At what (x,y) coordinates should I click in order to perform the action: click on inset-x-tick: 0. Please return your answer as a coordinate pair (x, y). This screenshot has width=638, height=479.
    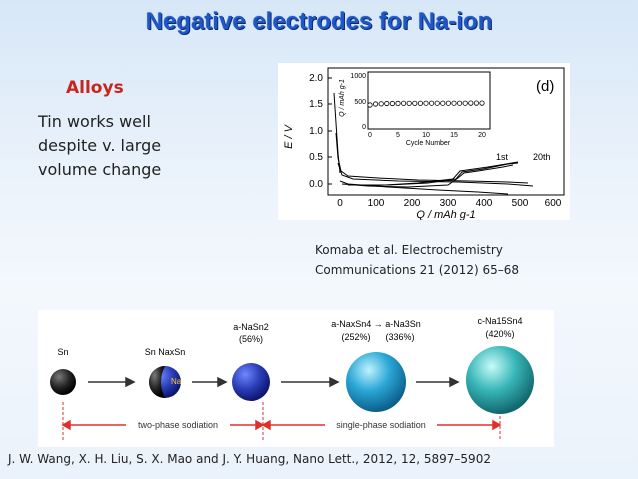
    Looking at the image, I should click on (370, 135).